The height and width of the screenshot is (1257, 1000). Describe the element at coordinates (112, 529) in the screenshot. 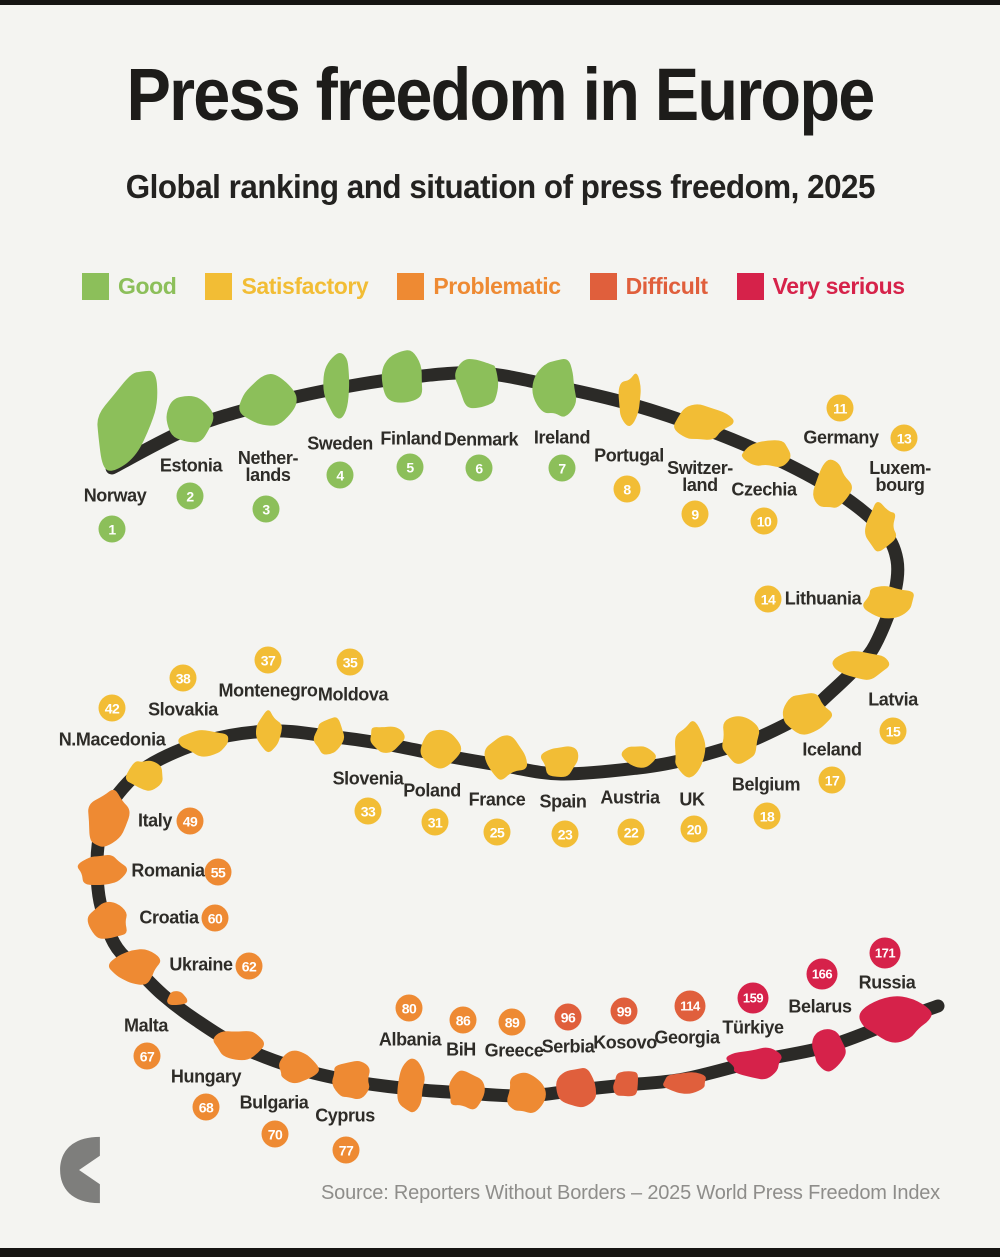

I see `rank-badge: 1` at that location.